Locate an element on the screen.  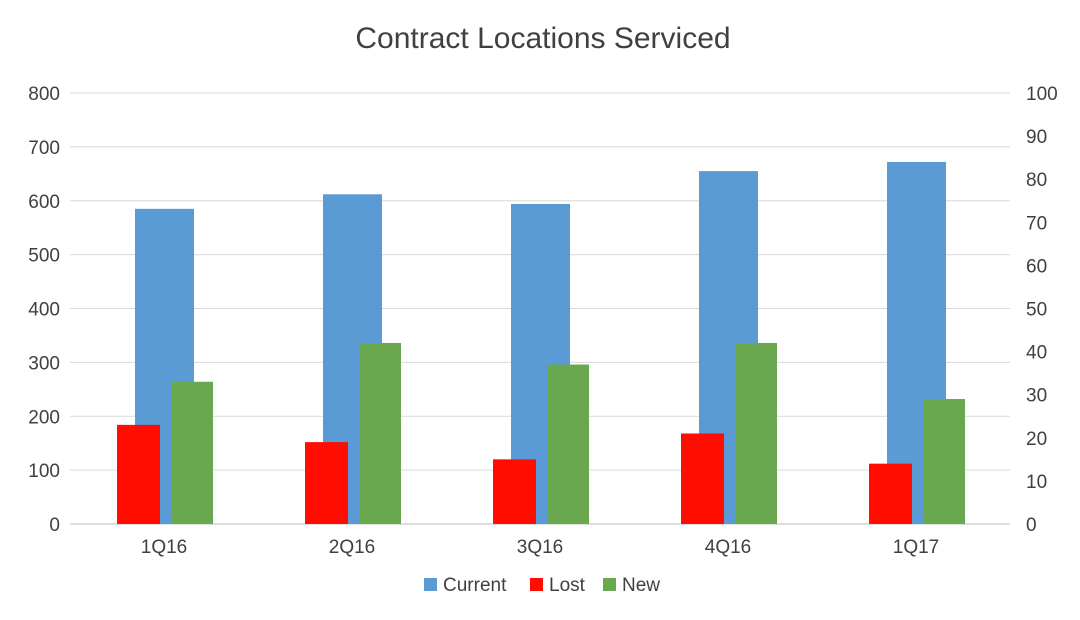
y-tick-label: 200 is located at coordinates (44, 417).